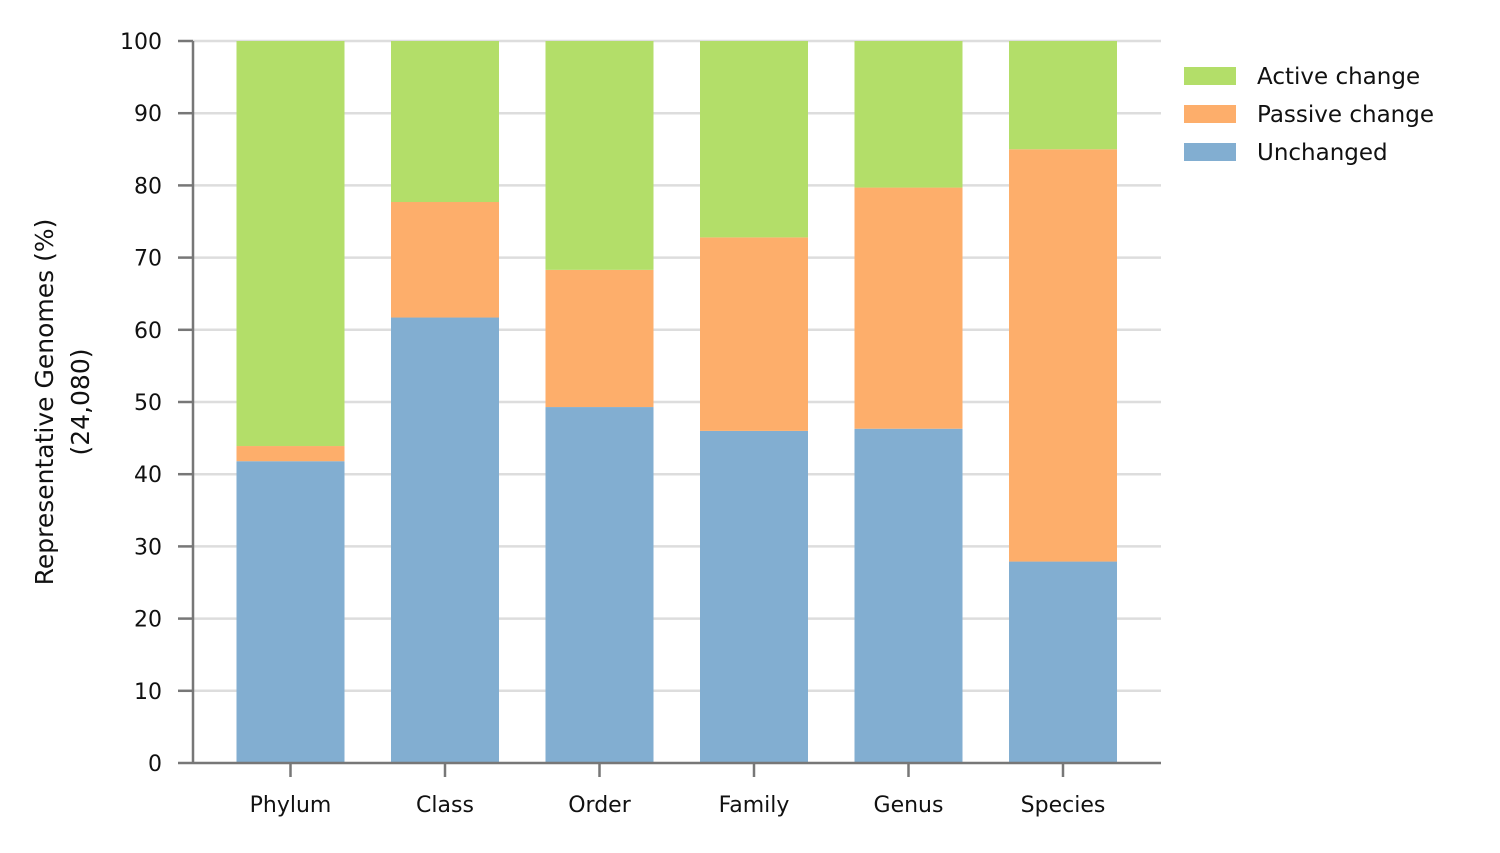 This screenshot has height=853, width=1500. What do you see at coordinates (1063, 805) in the screenshot?
I see `x-tick-label: Species` at bounding box center [1063, 805].